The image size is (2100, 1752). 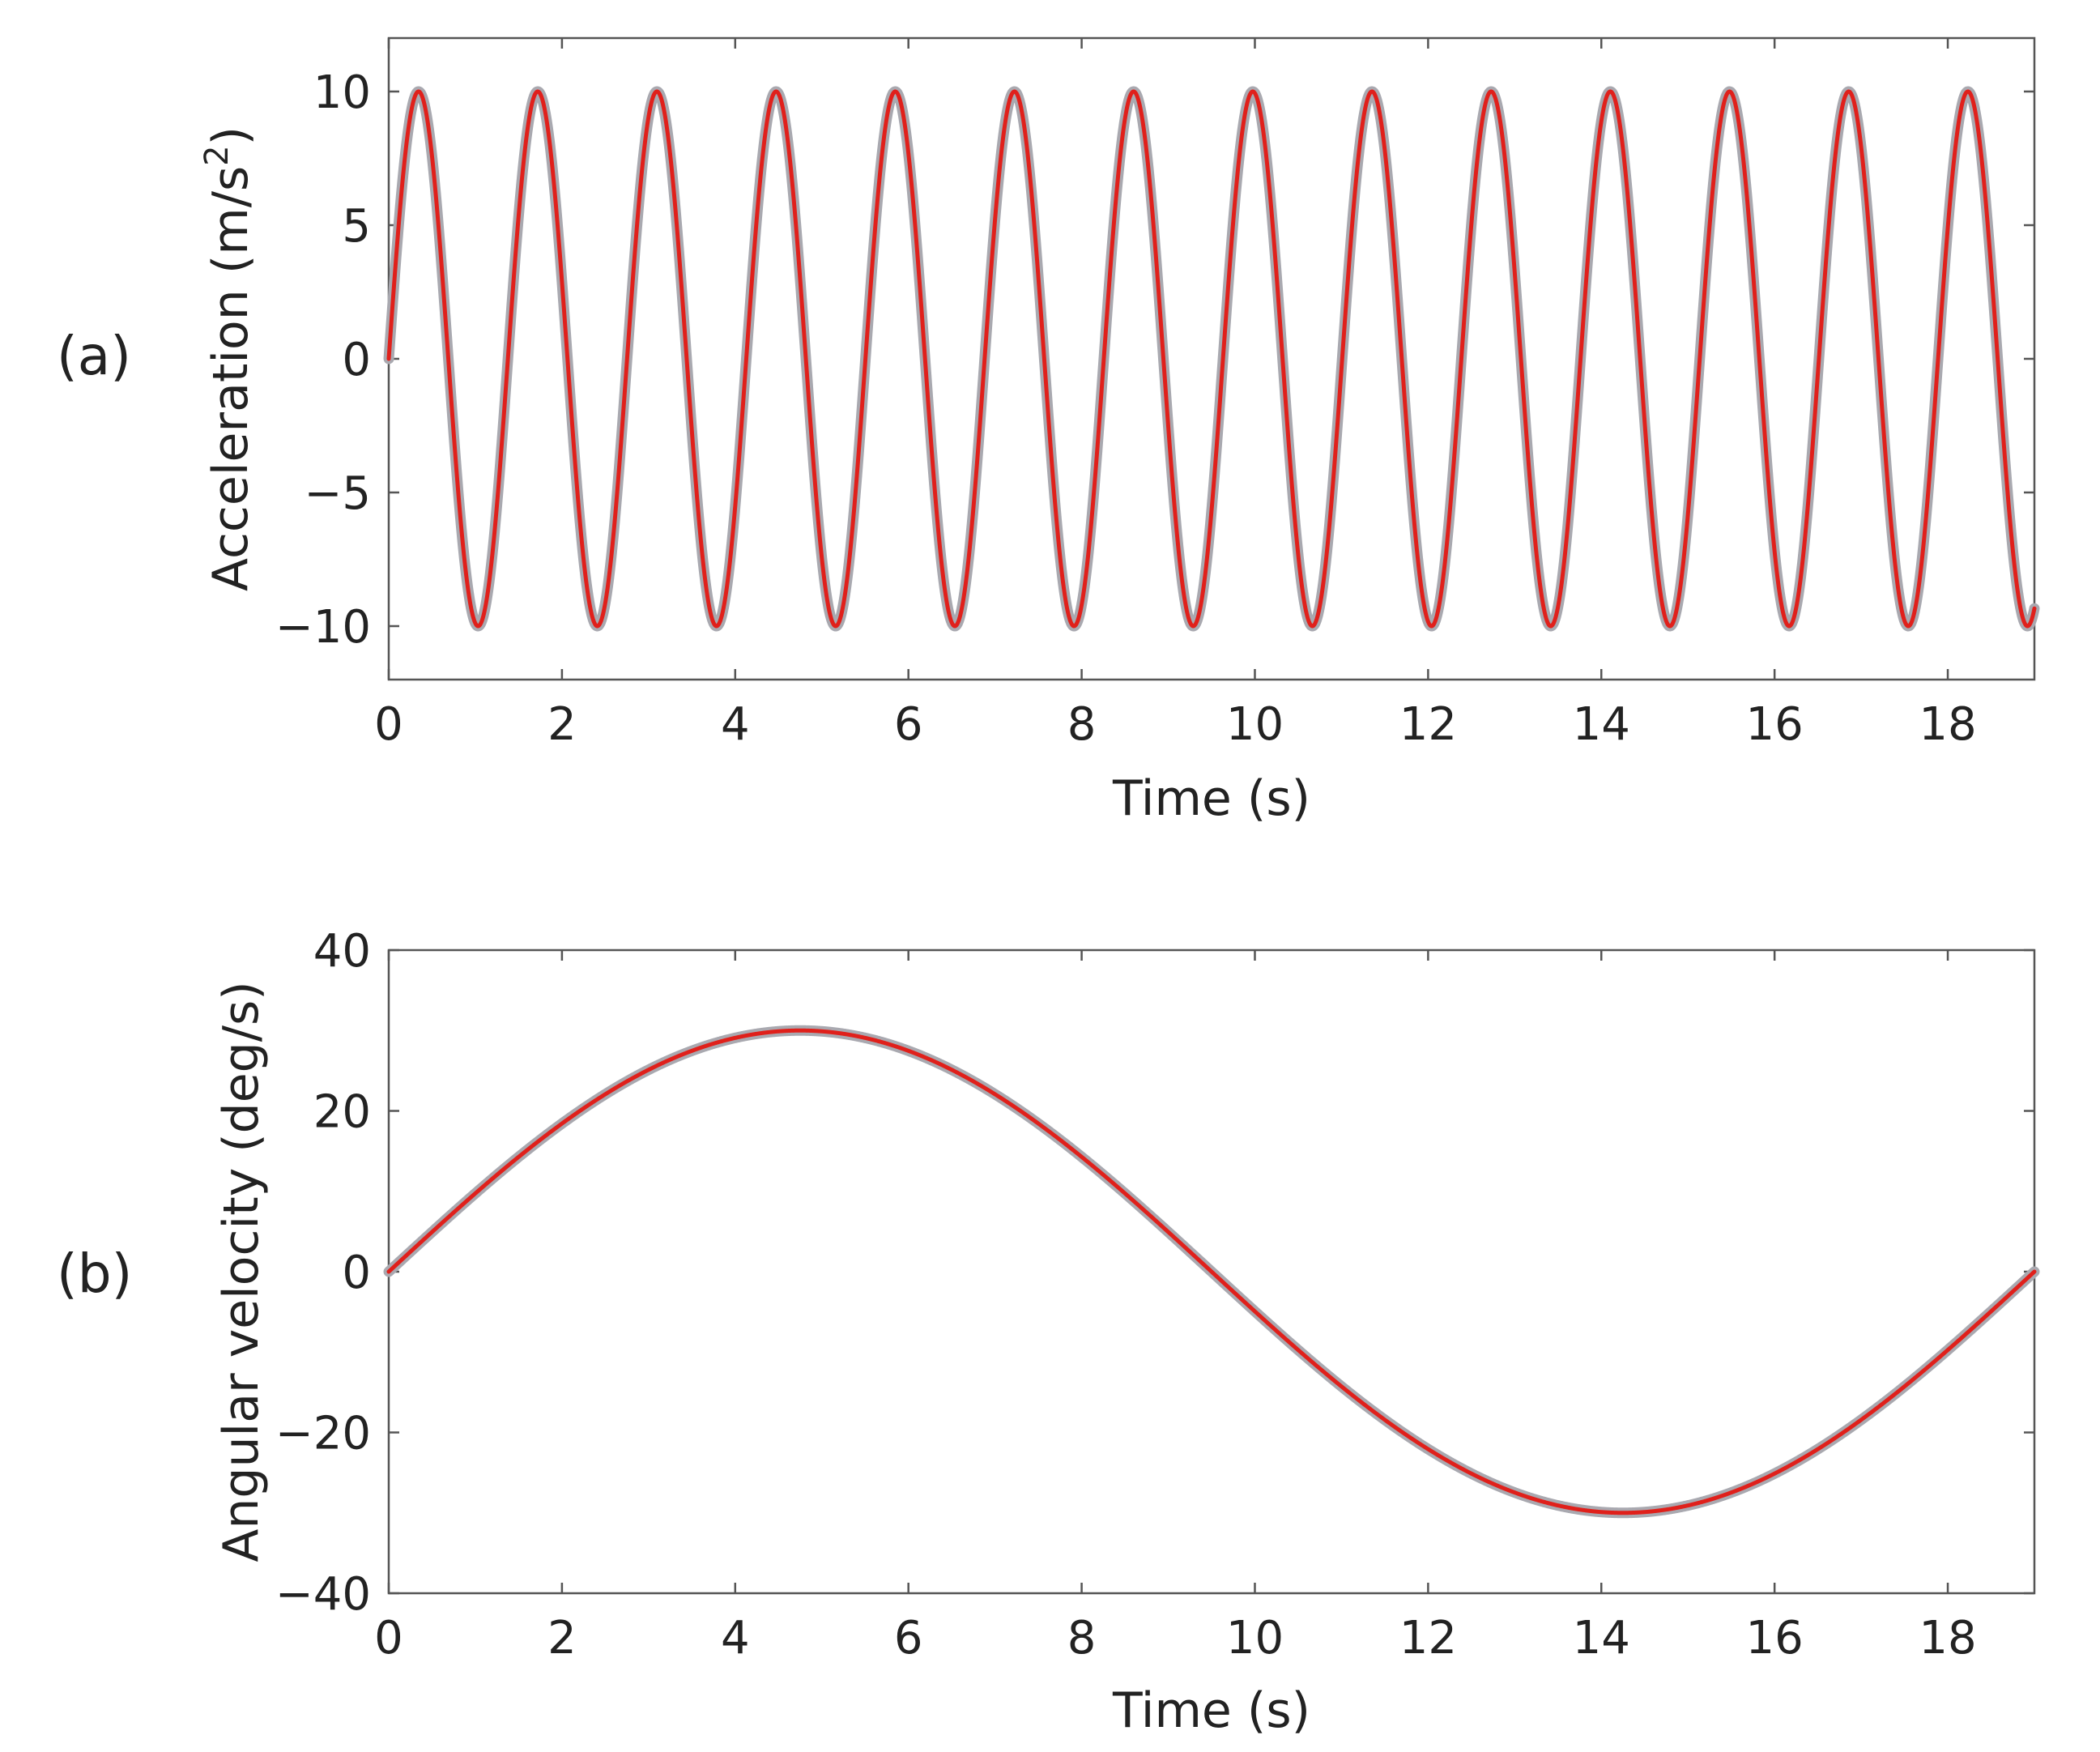 I want to click on y-tick-label: −5, so click(x=337, y=493).